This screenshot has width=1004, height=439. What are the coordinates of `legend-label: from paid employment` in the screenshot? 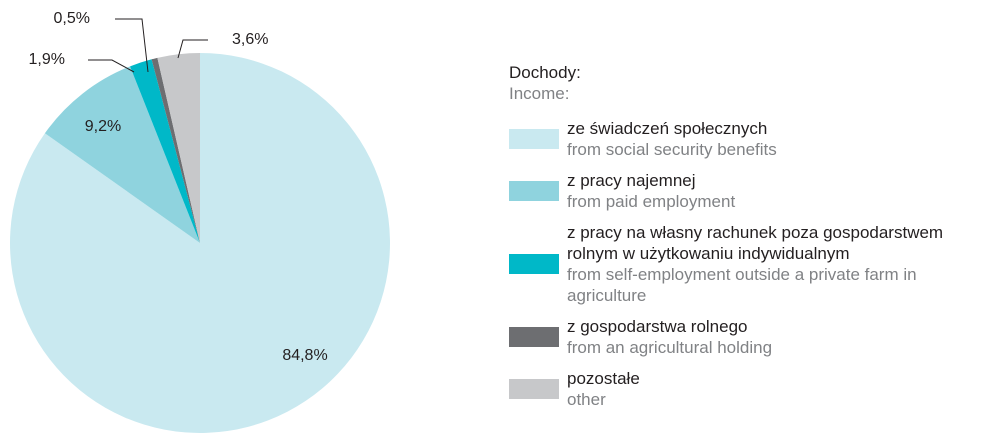 It's located at (651, 201).